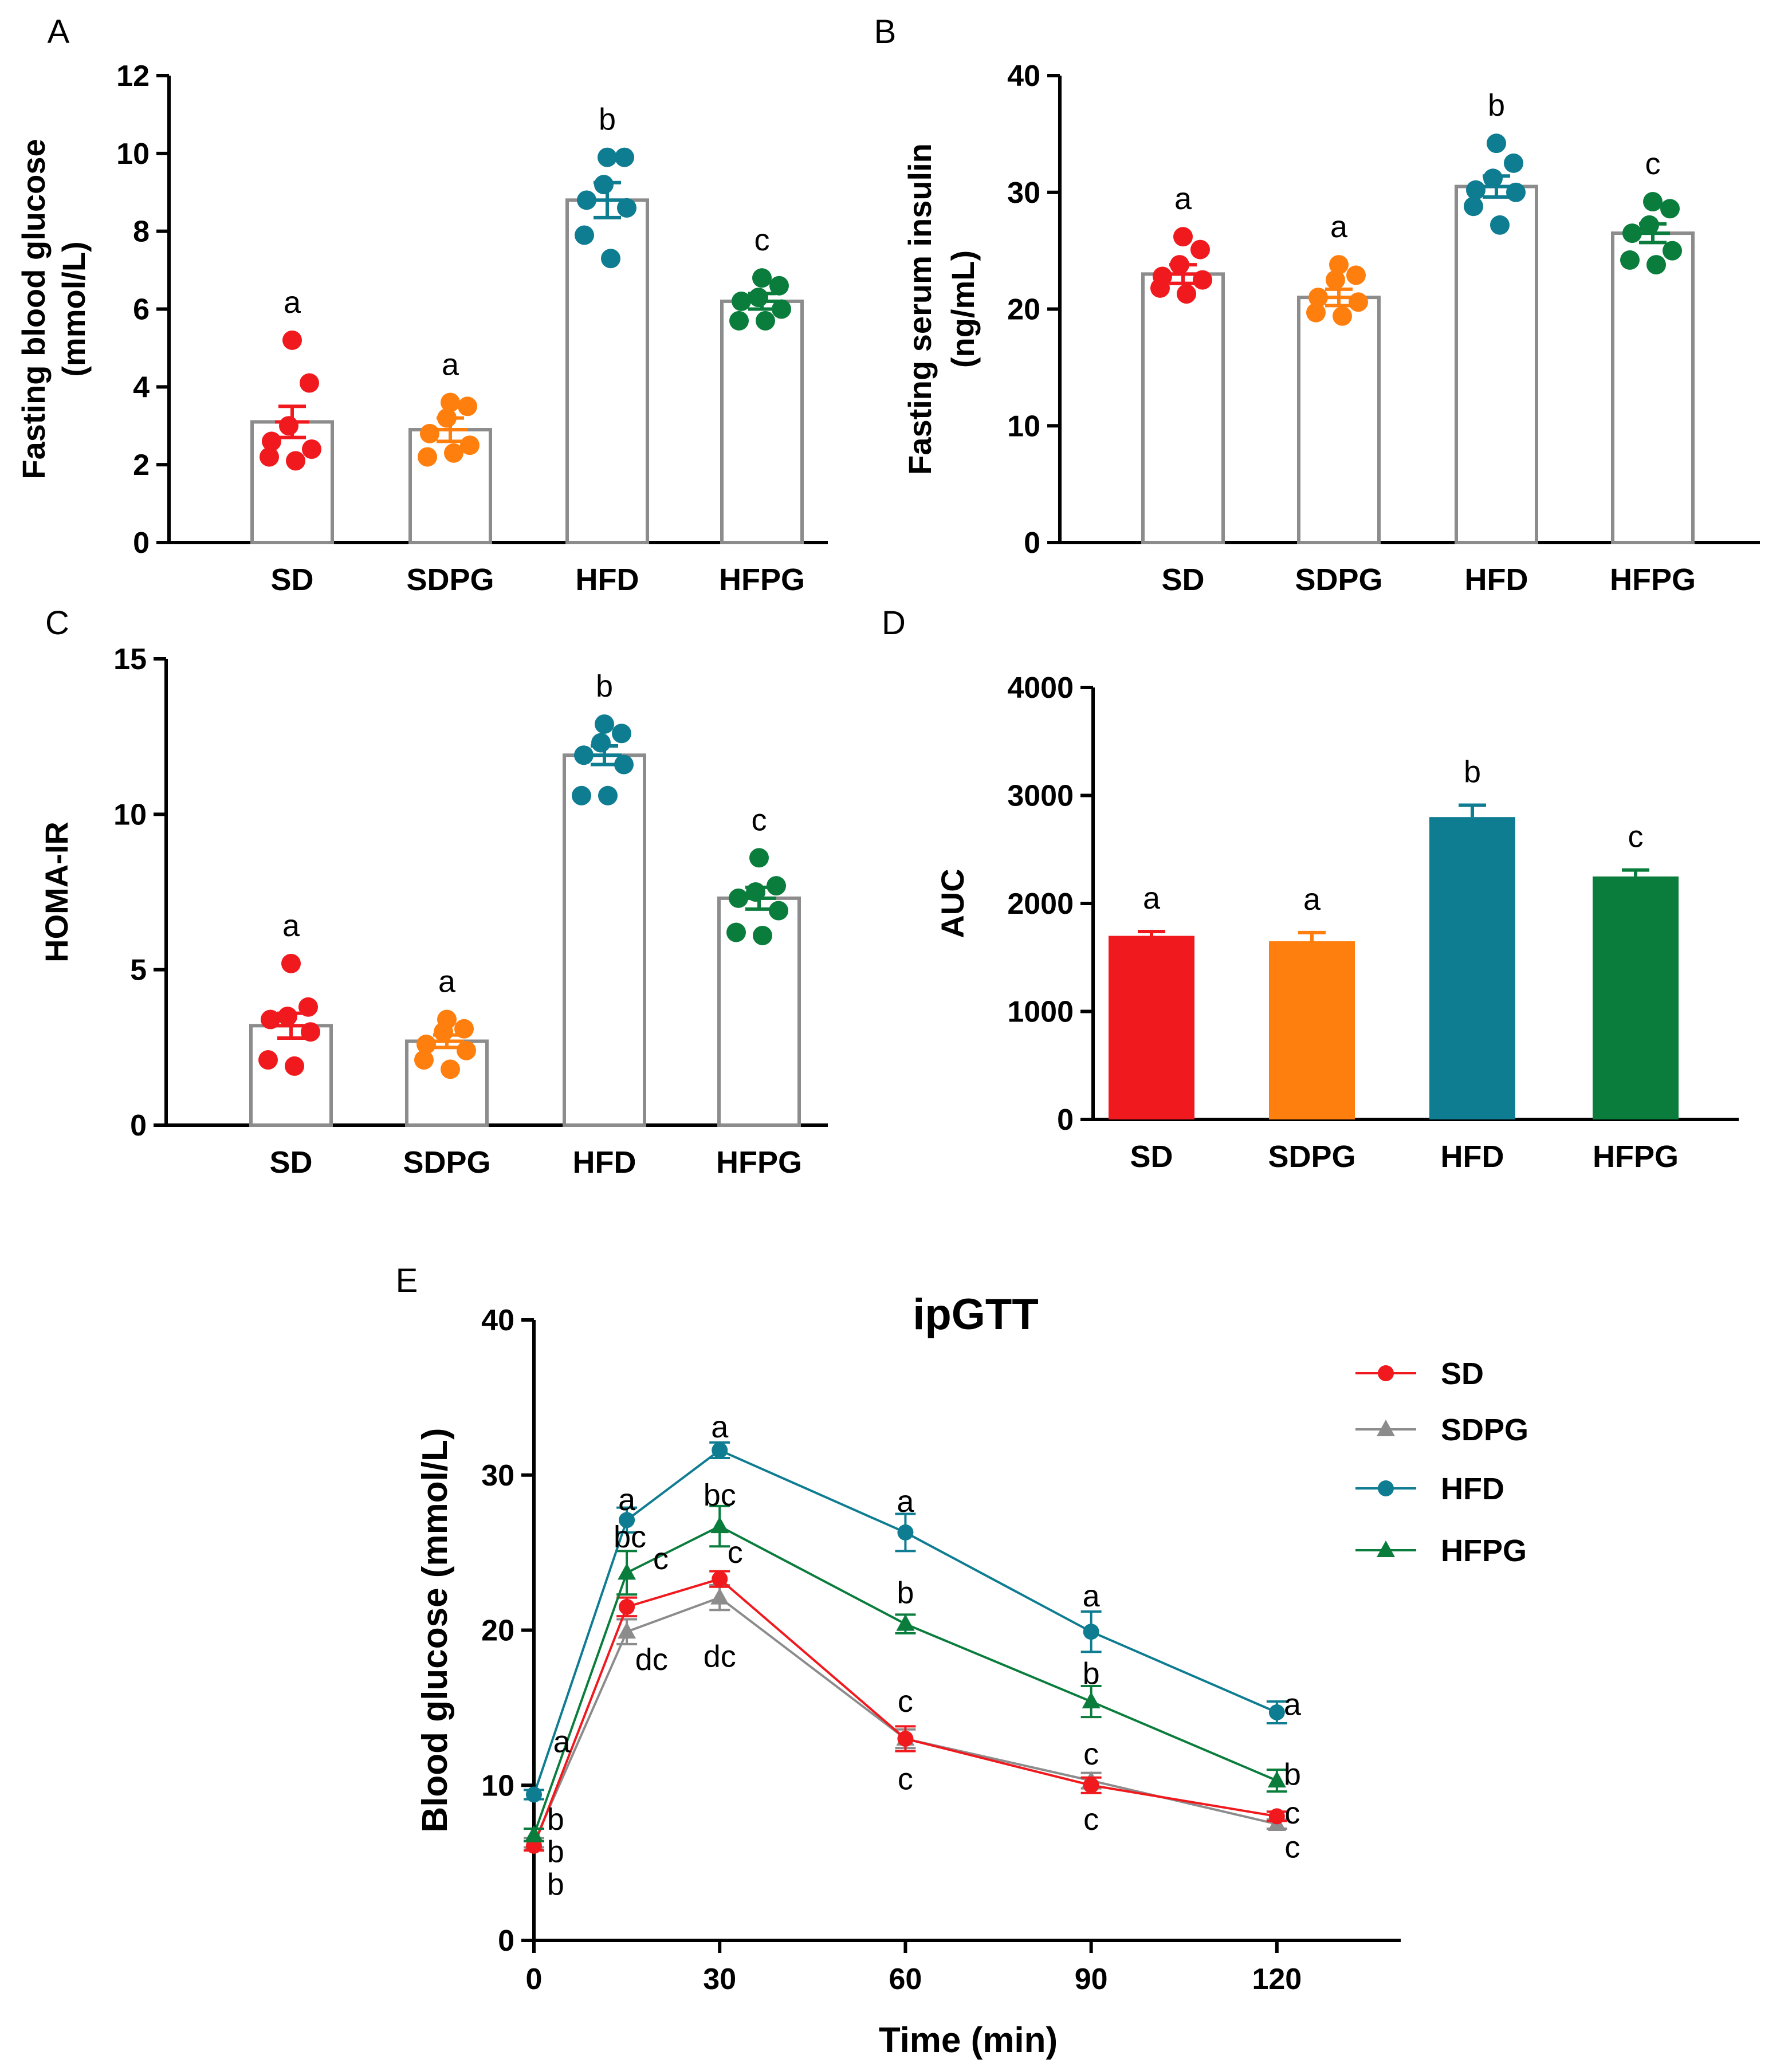 The width and height of the screenshot is (1792, 2067). Describe the element at coordinates (1386, 1428) in the screenshot. I see `legend-marker-sdpg` at that location.